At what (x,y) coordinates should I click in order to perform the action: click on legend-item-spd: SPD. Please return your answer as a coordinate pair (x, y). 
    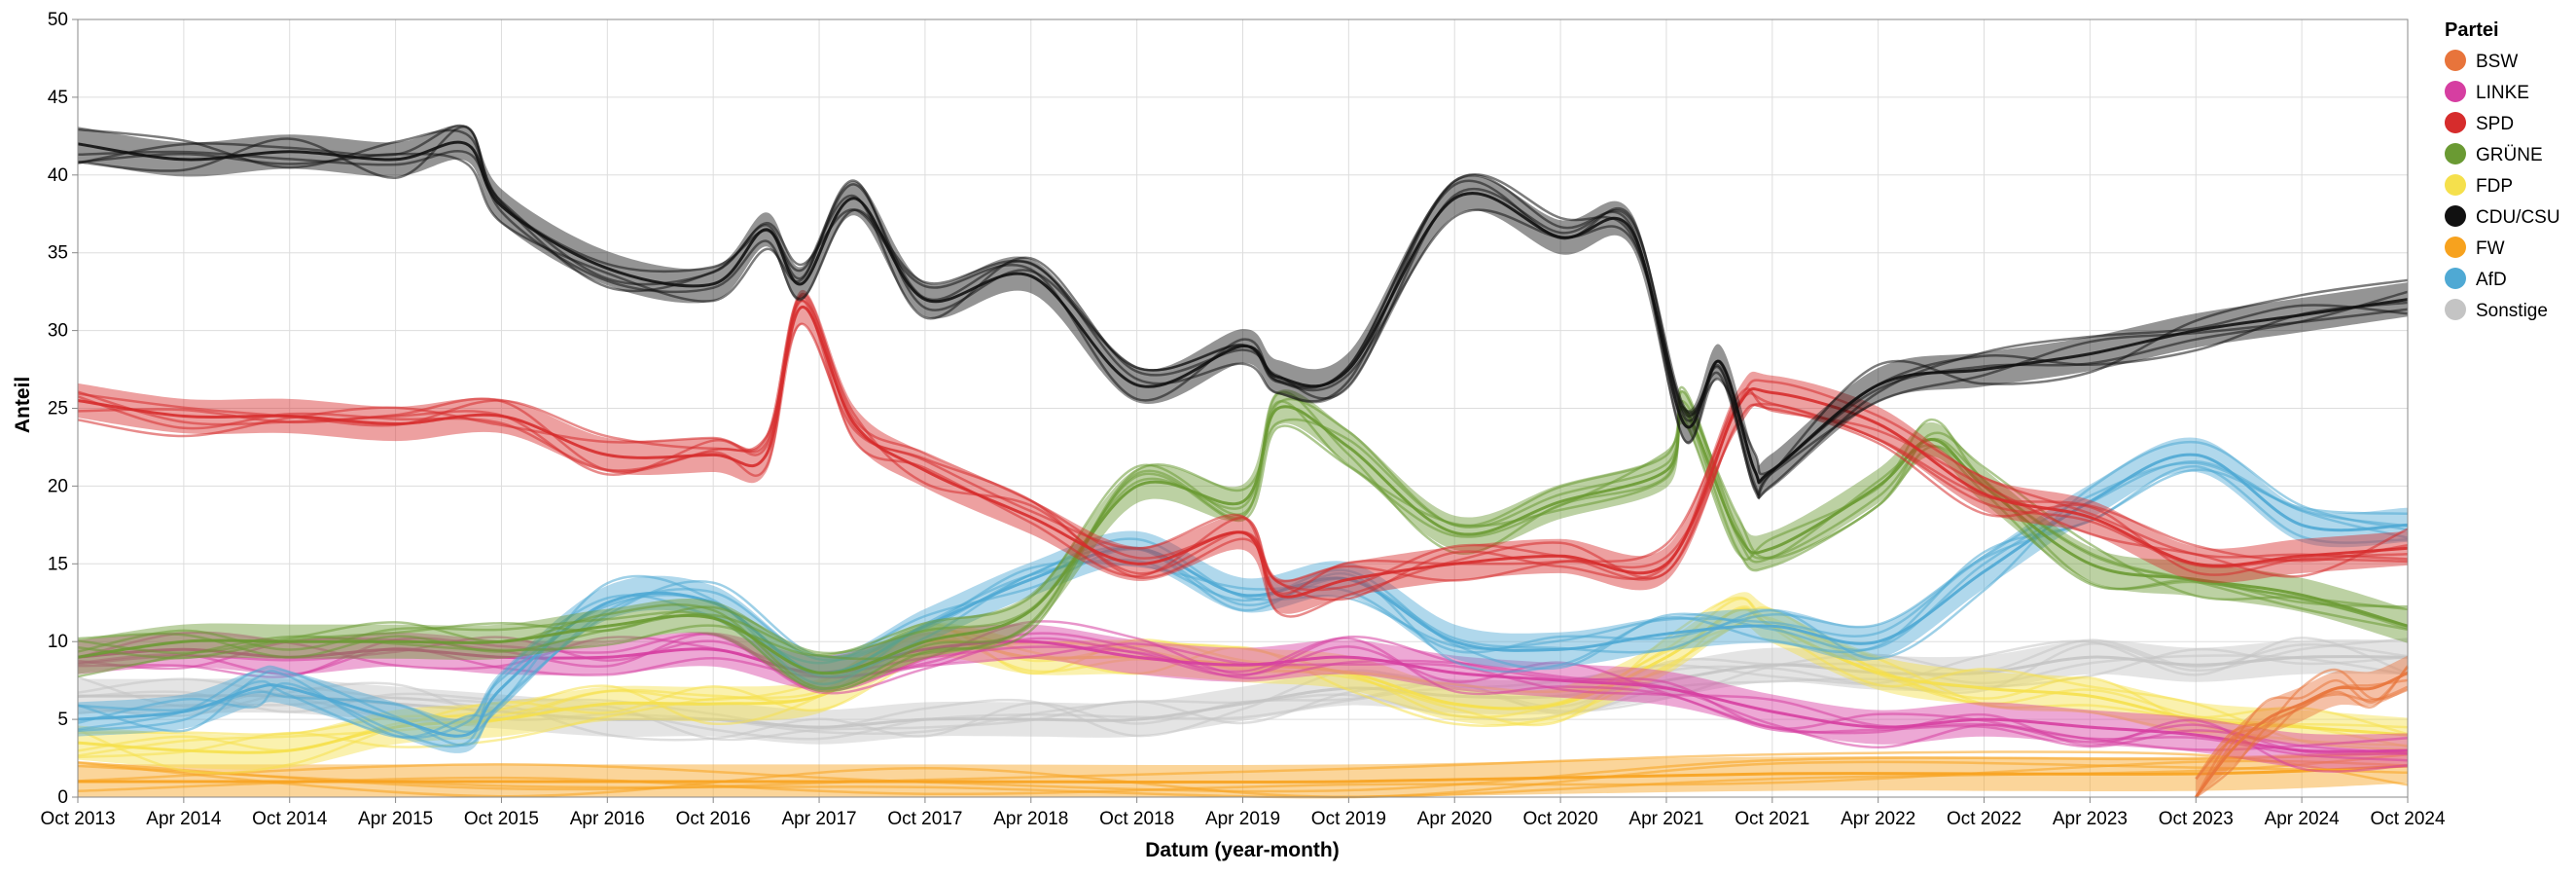
    Looking at the image, I should click on (2479, 123).